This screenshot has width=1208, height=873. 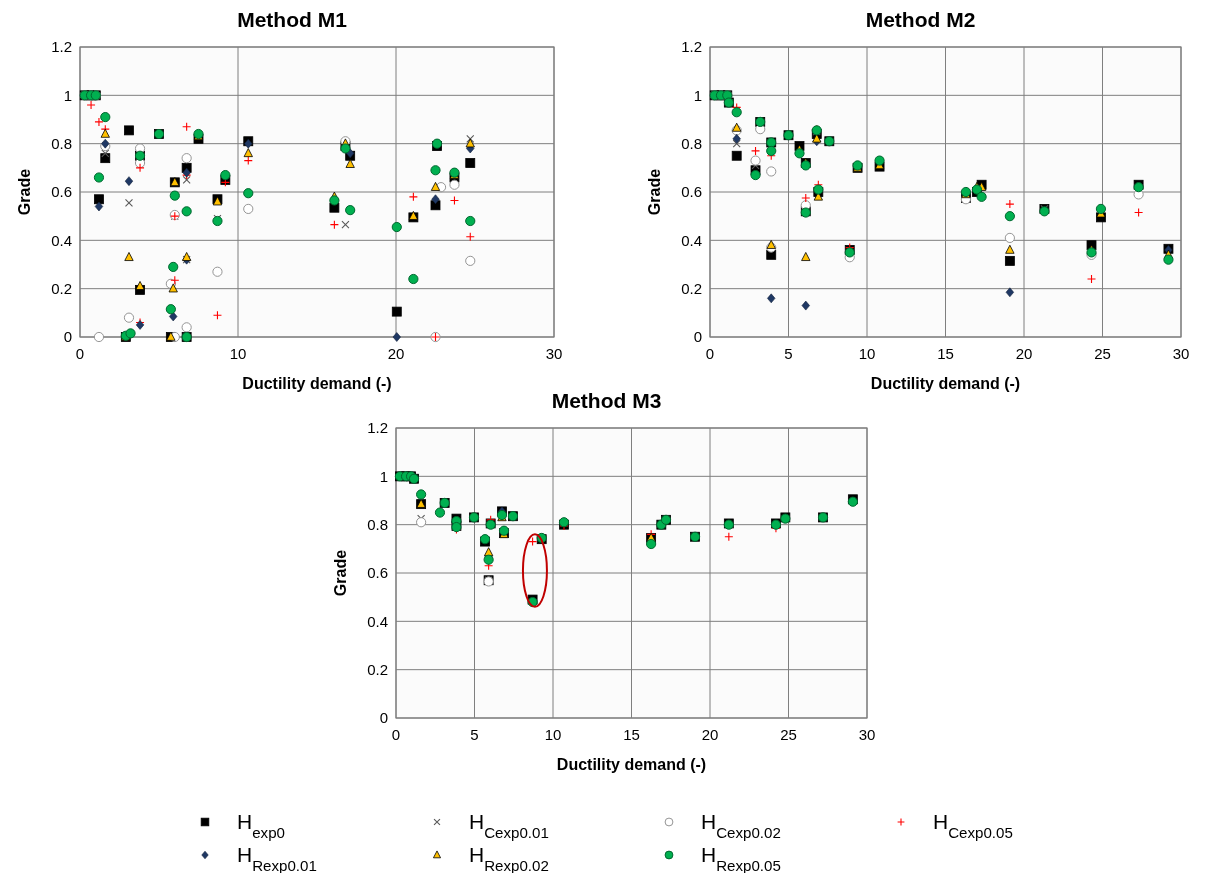 I want to click on chart-title: Method M3, so click(x=606, y=400).